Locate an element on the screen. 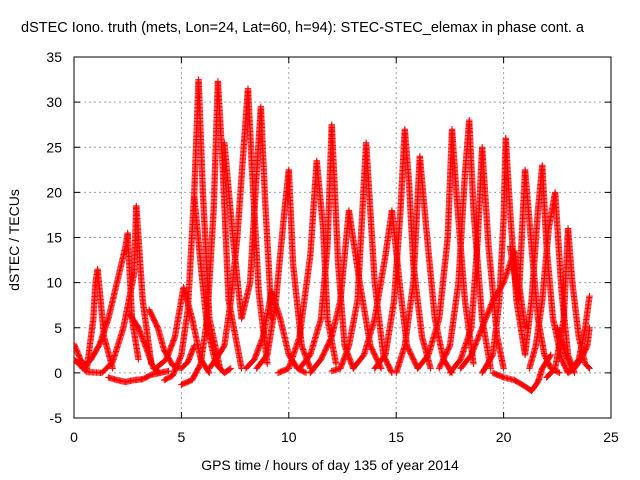  x-tick-label: 5 is located at coordinates (182, 437).